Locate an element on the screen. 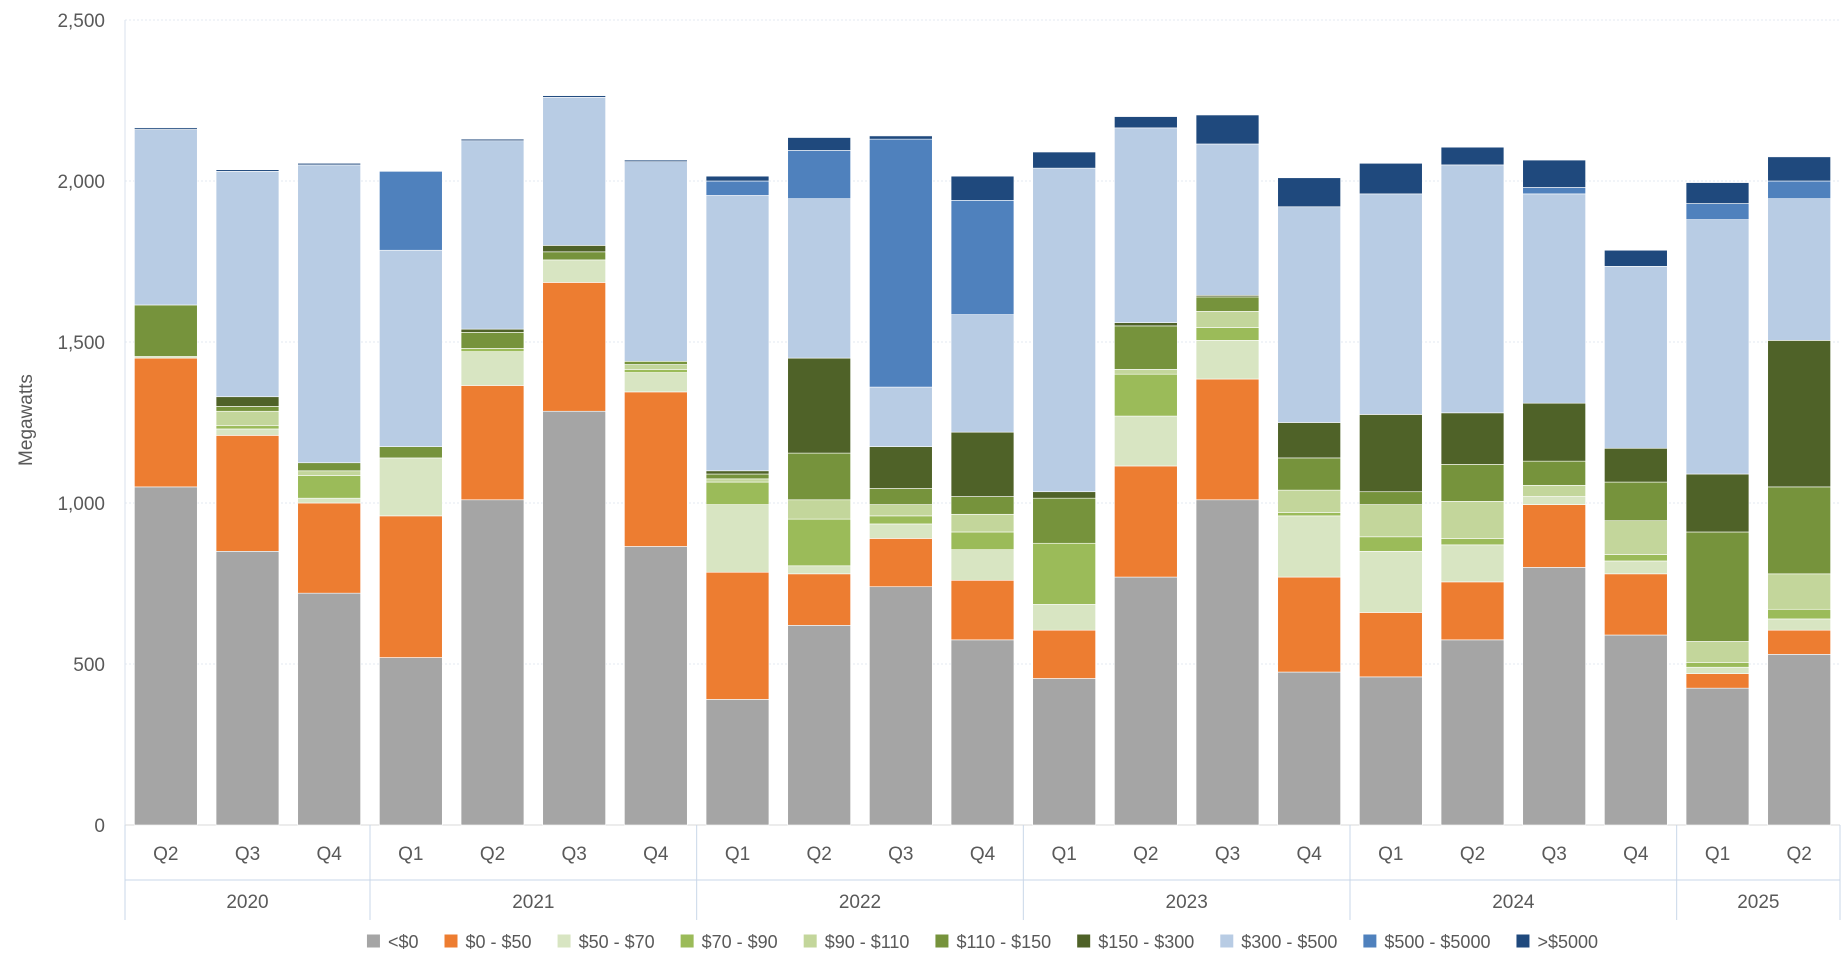 This screenshot has height=963, width=1844. year-label: 2021 is located at coordinates (533, 902).